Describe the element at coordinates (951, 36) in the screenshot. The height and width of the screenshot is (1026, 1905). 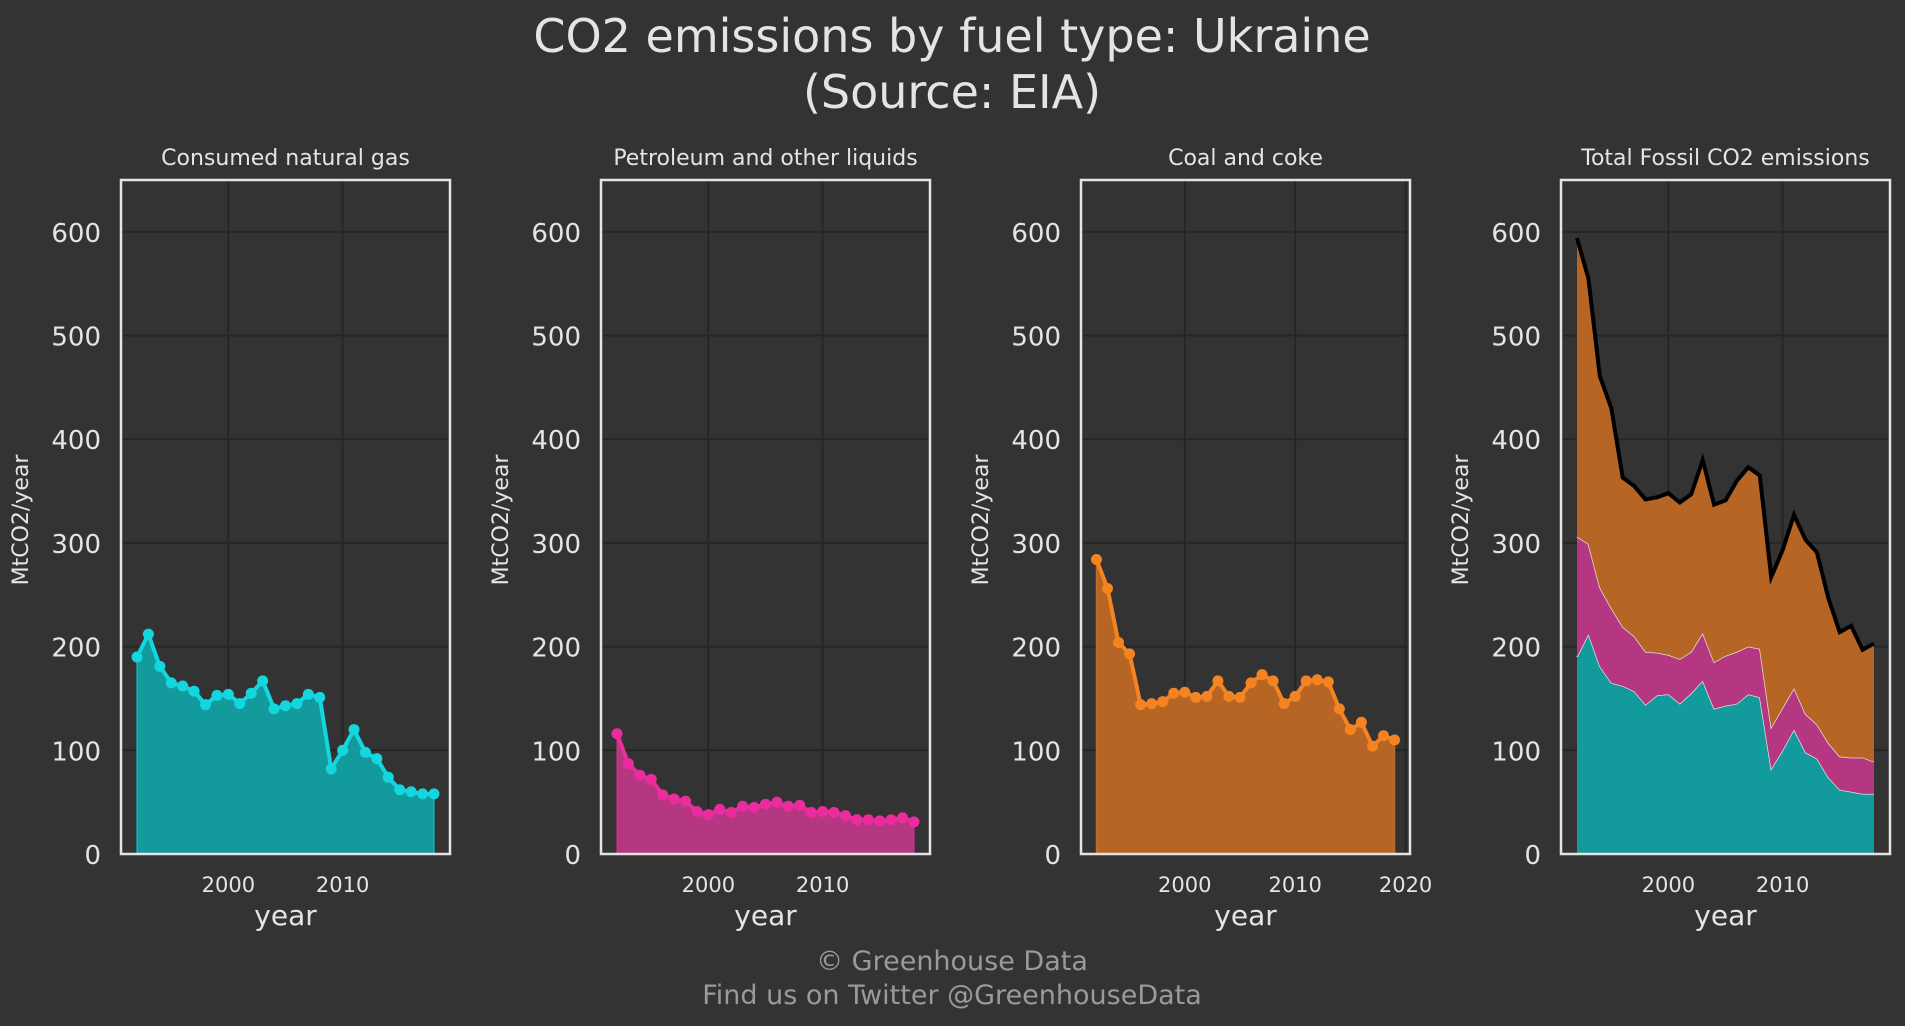
I see `chart-title: CO2 emissions by fuel type: Ukraine` at that location.